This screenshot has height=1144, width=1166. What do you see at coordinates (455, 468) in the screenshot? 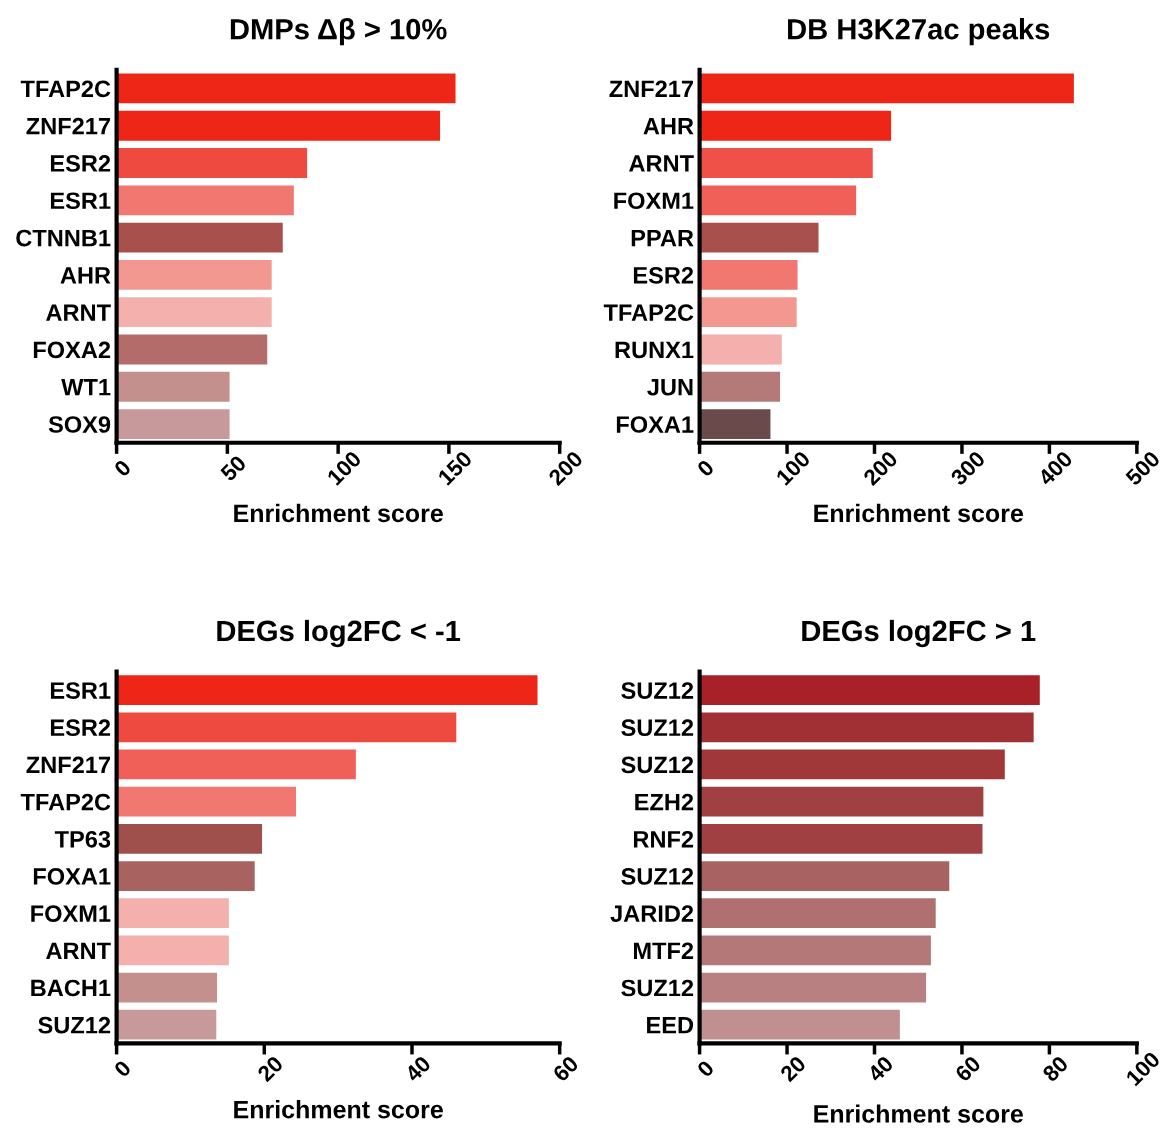
I see `x-tick-label: 150` at bounding box center [455, 468].